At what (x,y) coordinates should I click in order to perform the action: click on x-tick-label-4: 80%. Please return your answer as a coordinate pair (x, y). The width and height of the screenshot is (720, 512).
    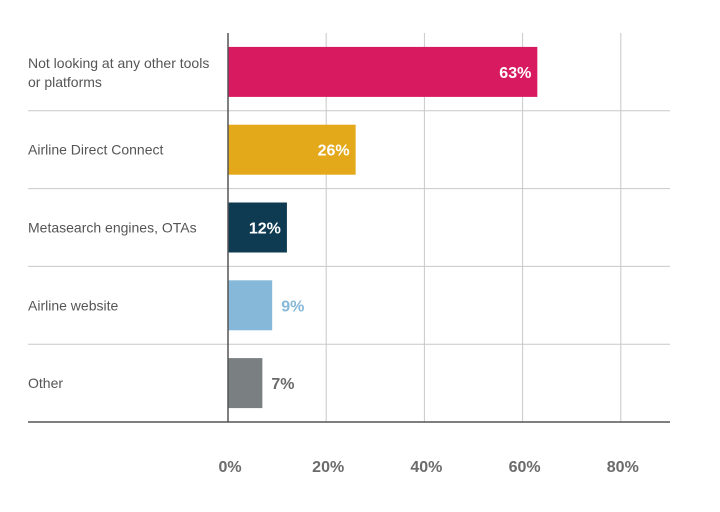
    Looking at the image, I should click on (623, 467).